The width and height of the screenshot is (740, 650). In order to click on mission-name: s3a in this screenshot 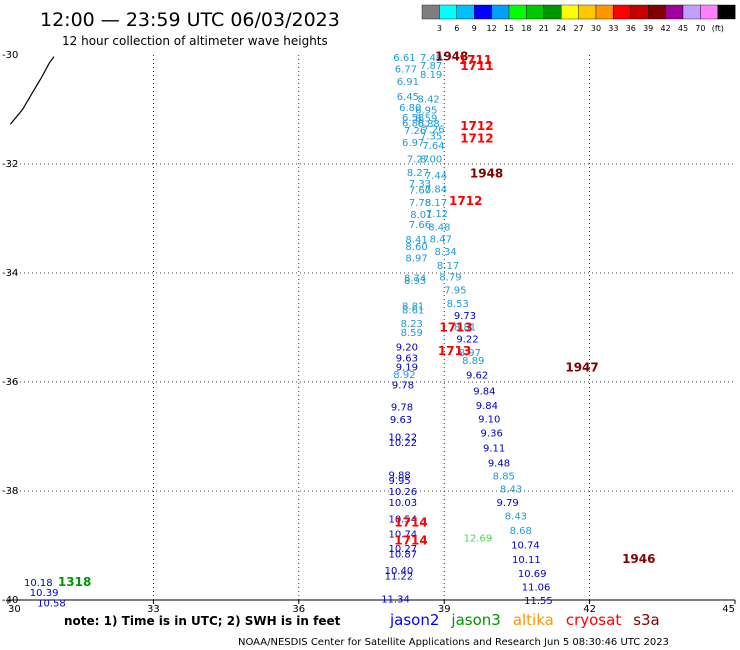, I will do `click(646, 620)`.